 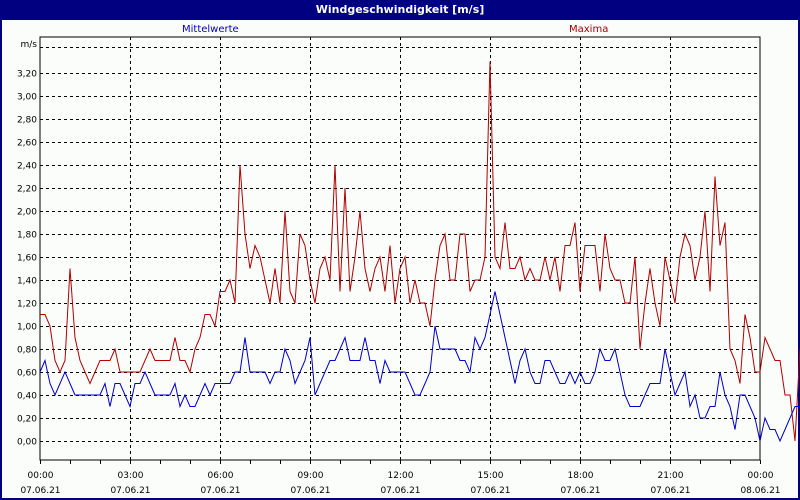 I want to click on x-tick-date: 08.06.21, so click(x=760, y=491).